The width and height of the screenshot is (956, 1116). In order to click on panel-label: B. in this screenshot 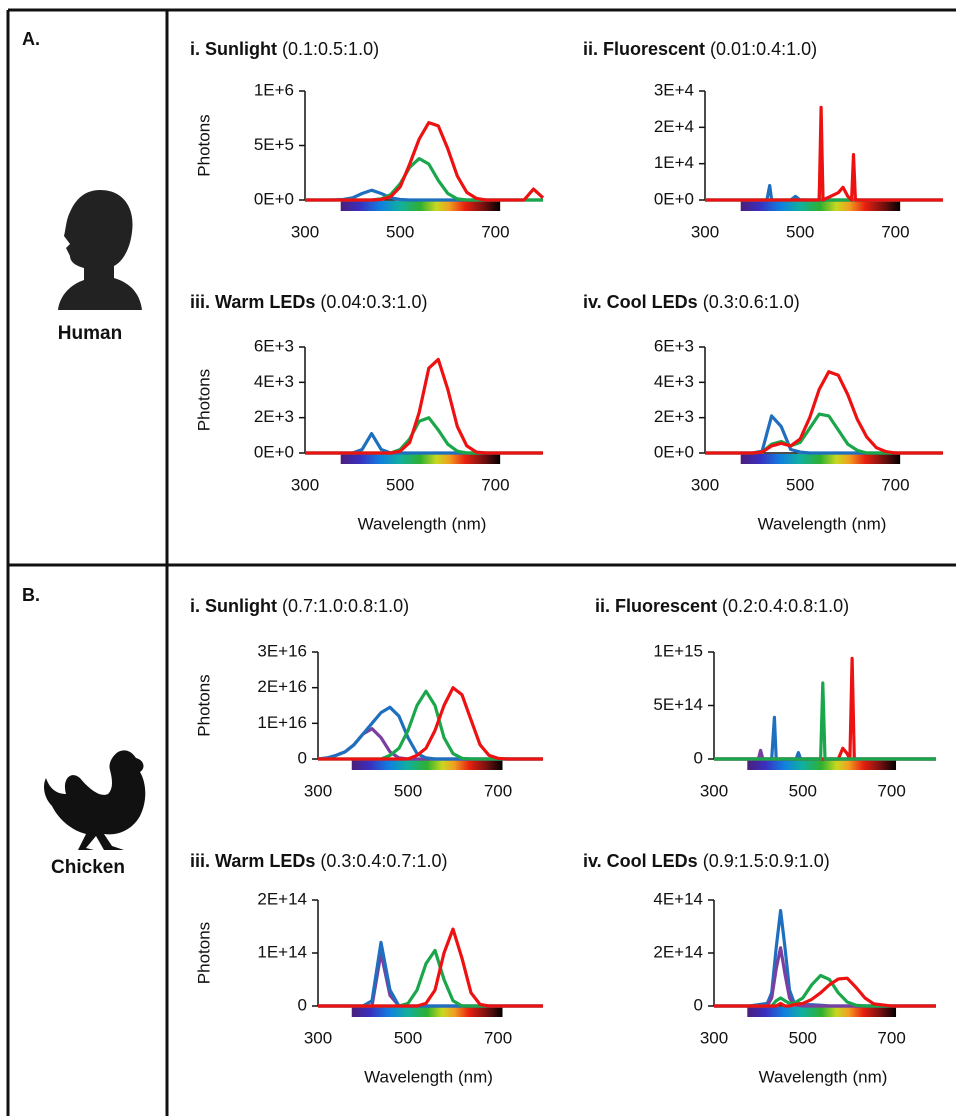, I will do `click(31, 595)`.